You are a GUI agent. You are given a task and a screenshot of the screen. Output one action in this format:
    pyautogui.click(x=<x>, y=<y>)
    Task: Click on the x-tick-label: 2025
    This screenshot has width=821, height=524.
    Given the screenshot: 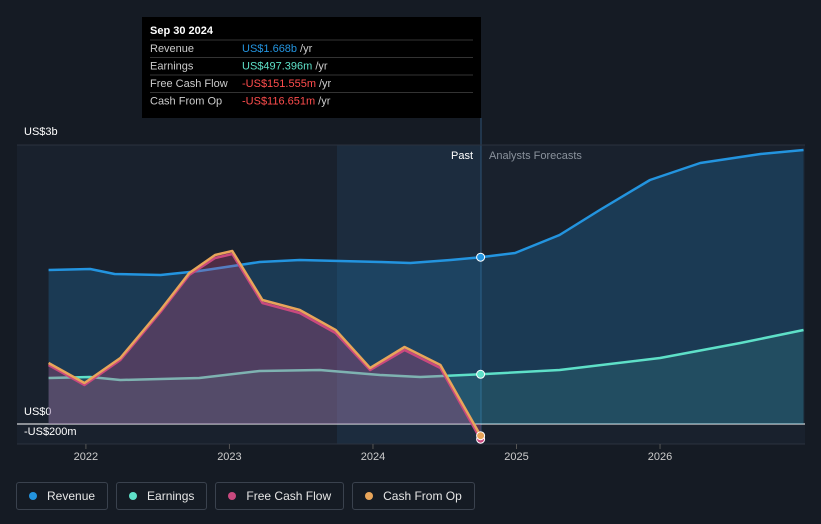 What is the action you would take?
    pyautogui.click(x=516, y=457)
    